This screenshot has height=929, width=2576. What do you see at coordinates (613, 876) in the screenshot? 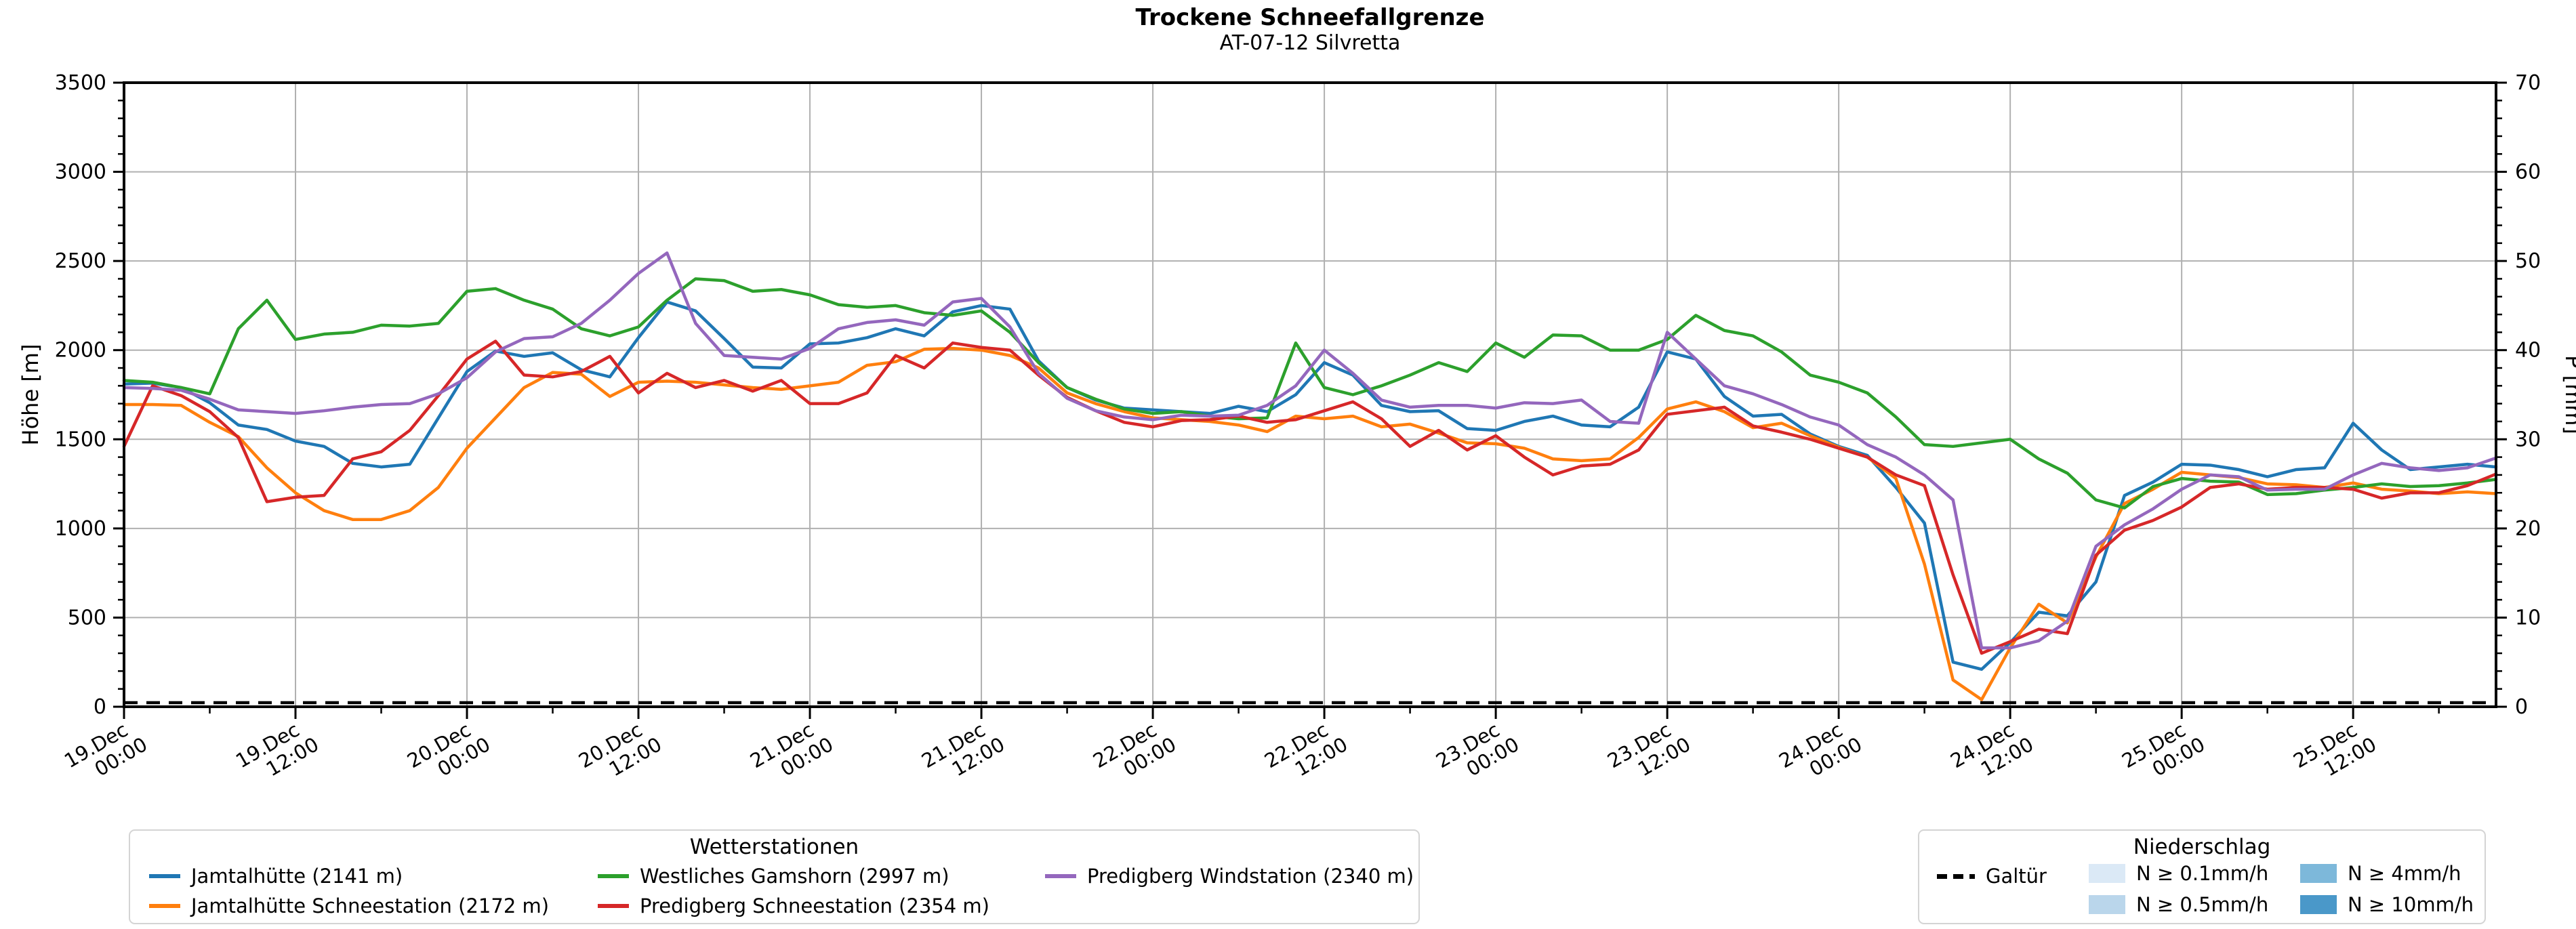
I see `line-swatch-green` at bounding box center [613, 876].